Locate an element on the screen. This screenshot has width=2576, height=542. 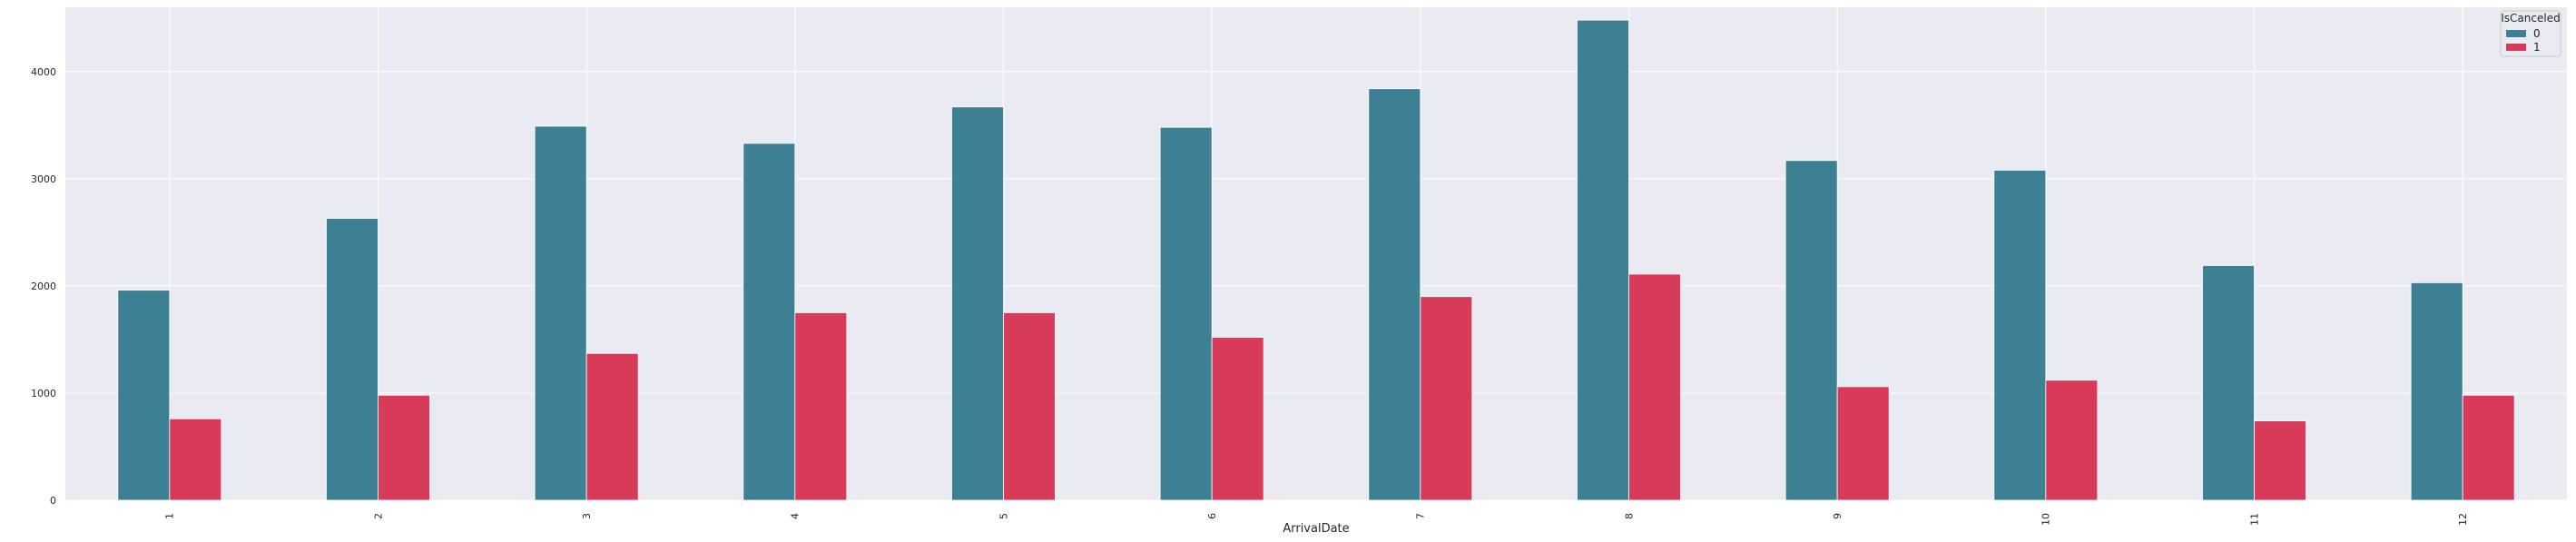
x-axis-ticks: 1 2 3 4 5 6 7 8 9 10 11 12 is located at coordinates (1316, 519).